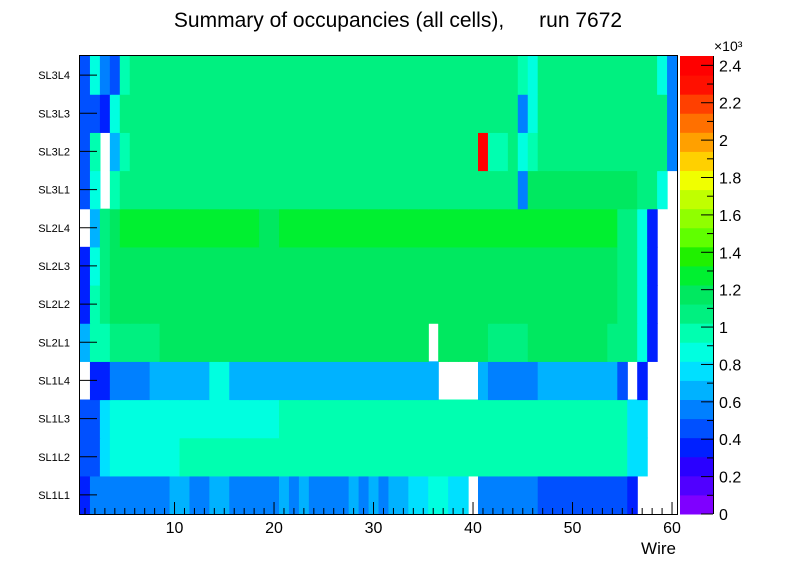 This screenshot has width=796, height=572. I want to click on y-tick-label: SL2L1, so click(54, 343).